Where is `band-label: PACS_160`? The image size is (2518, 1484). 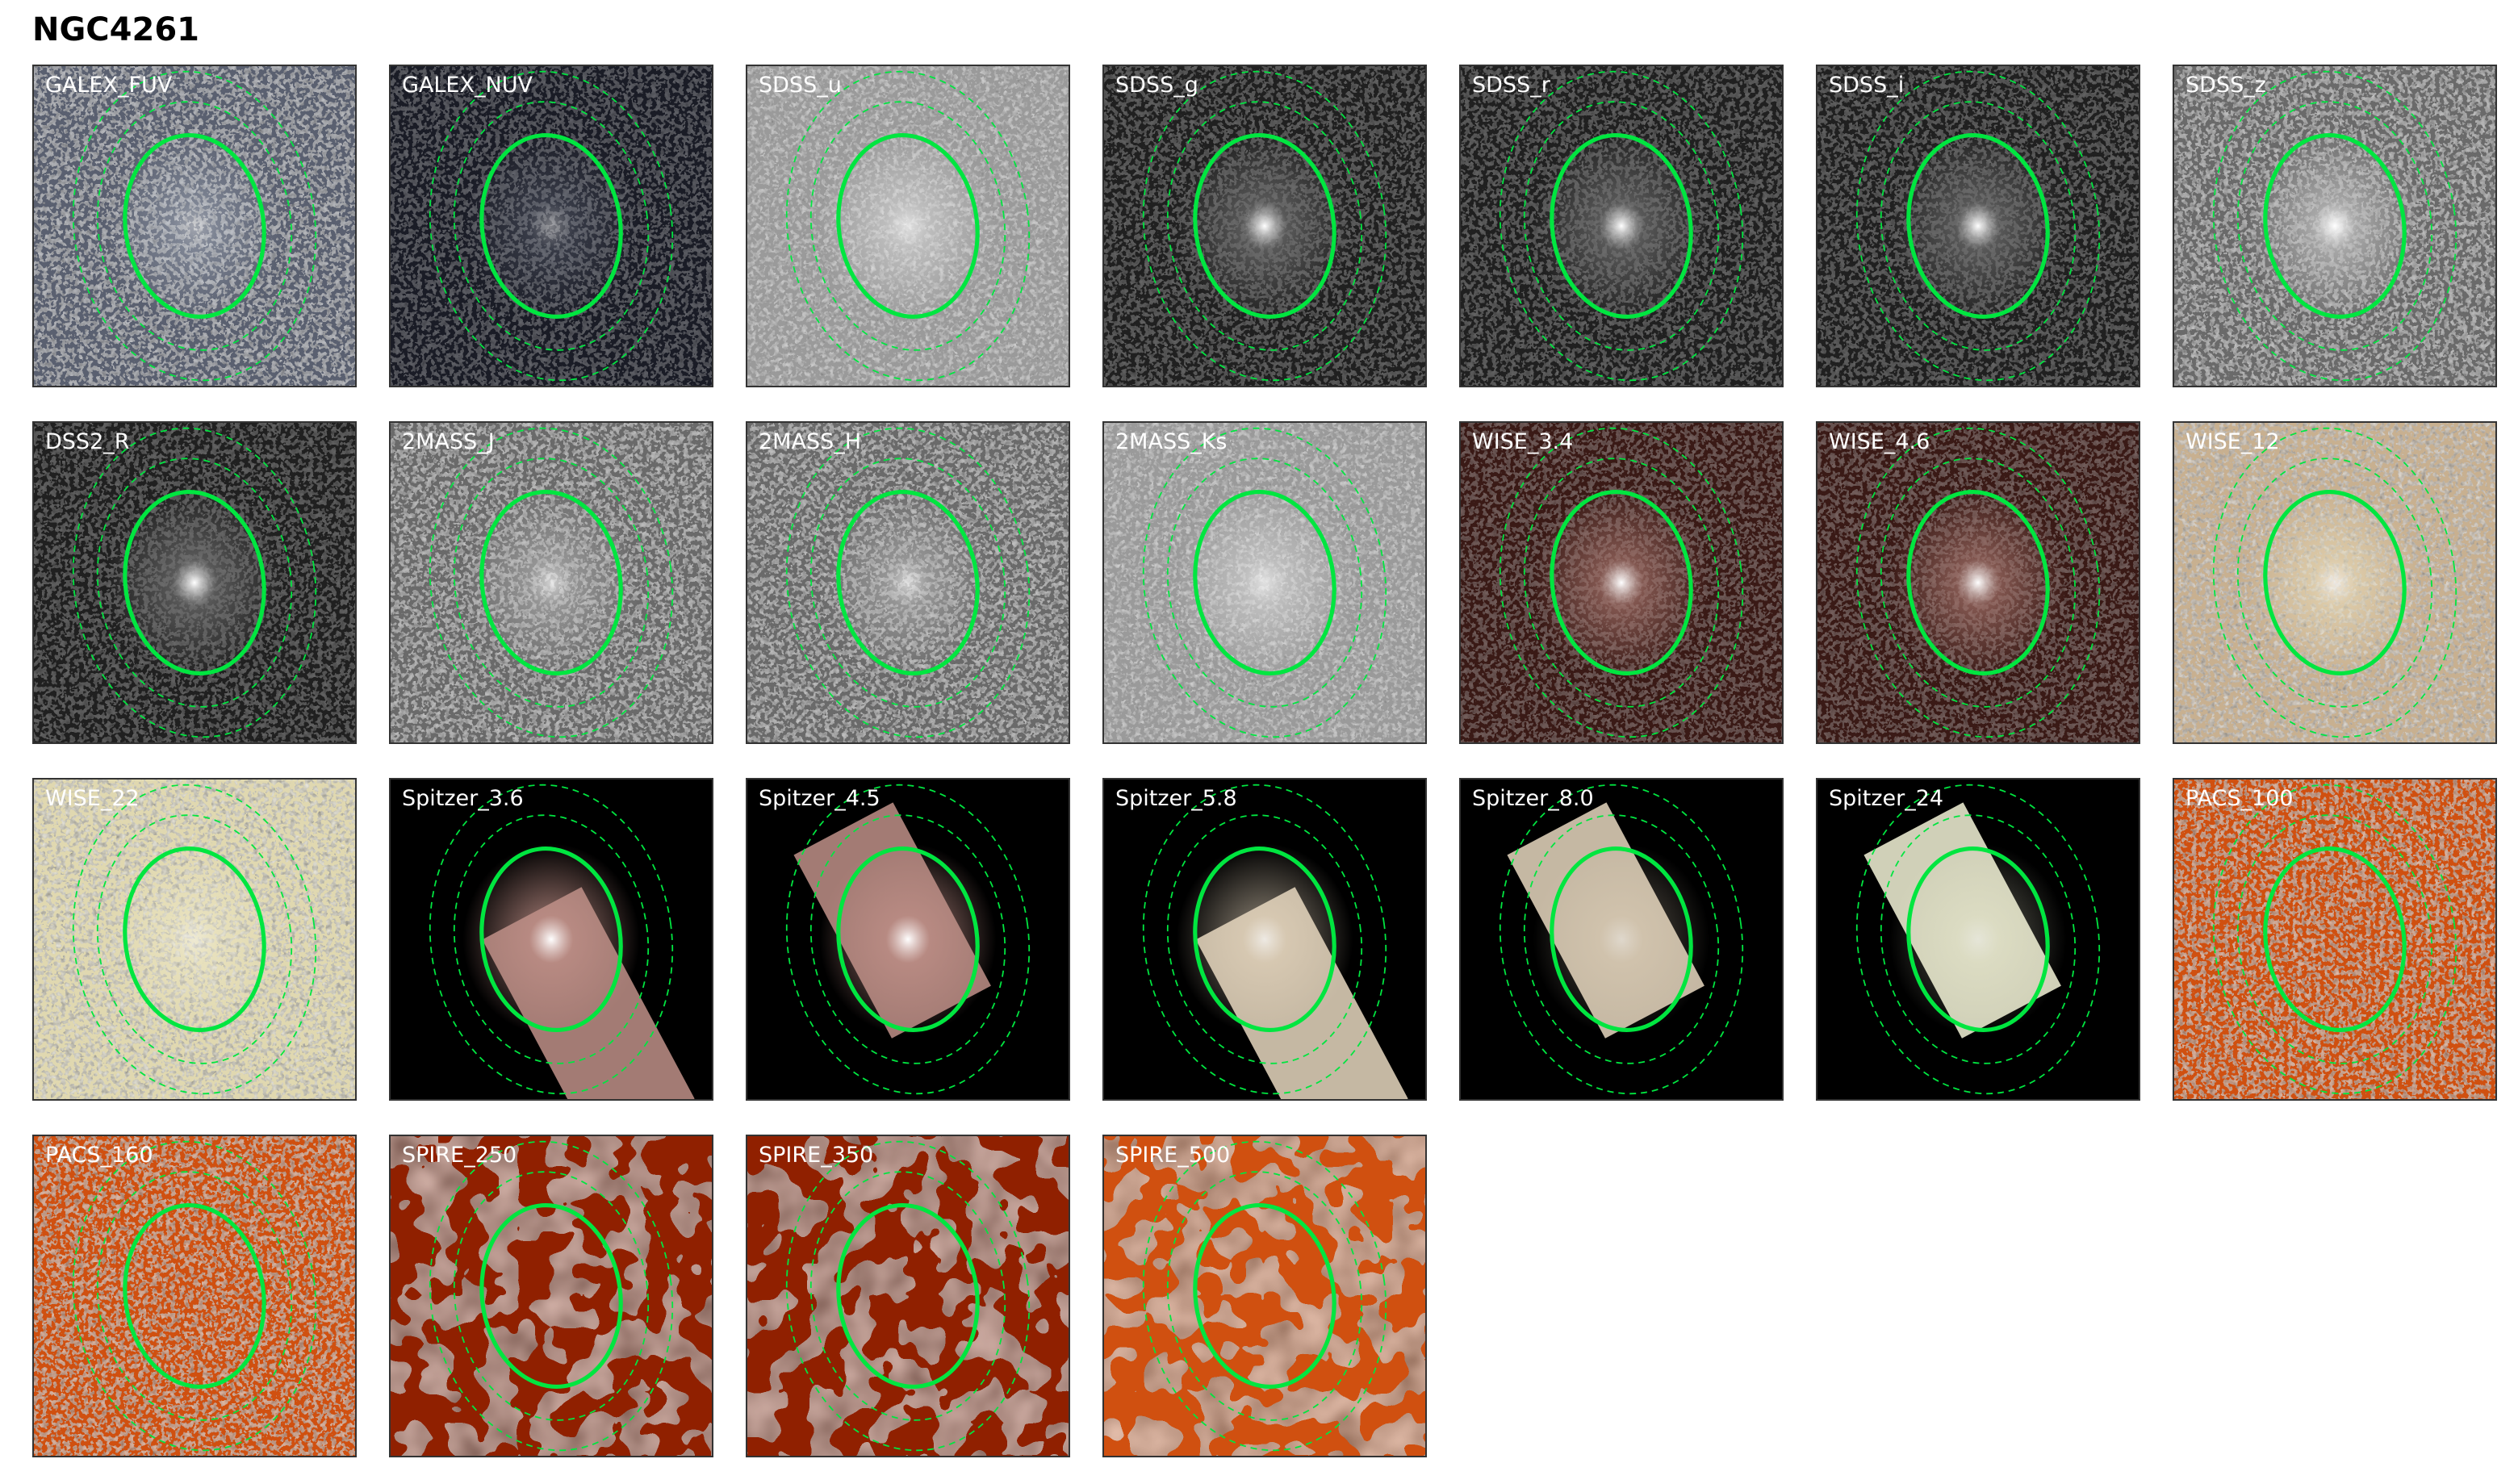
band-label: PACS_160 is located at coordinates (99, 1155).